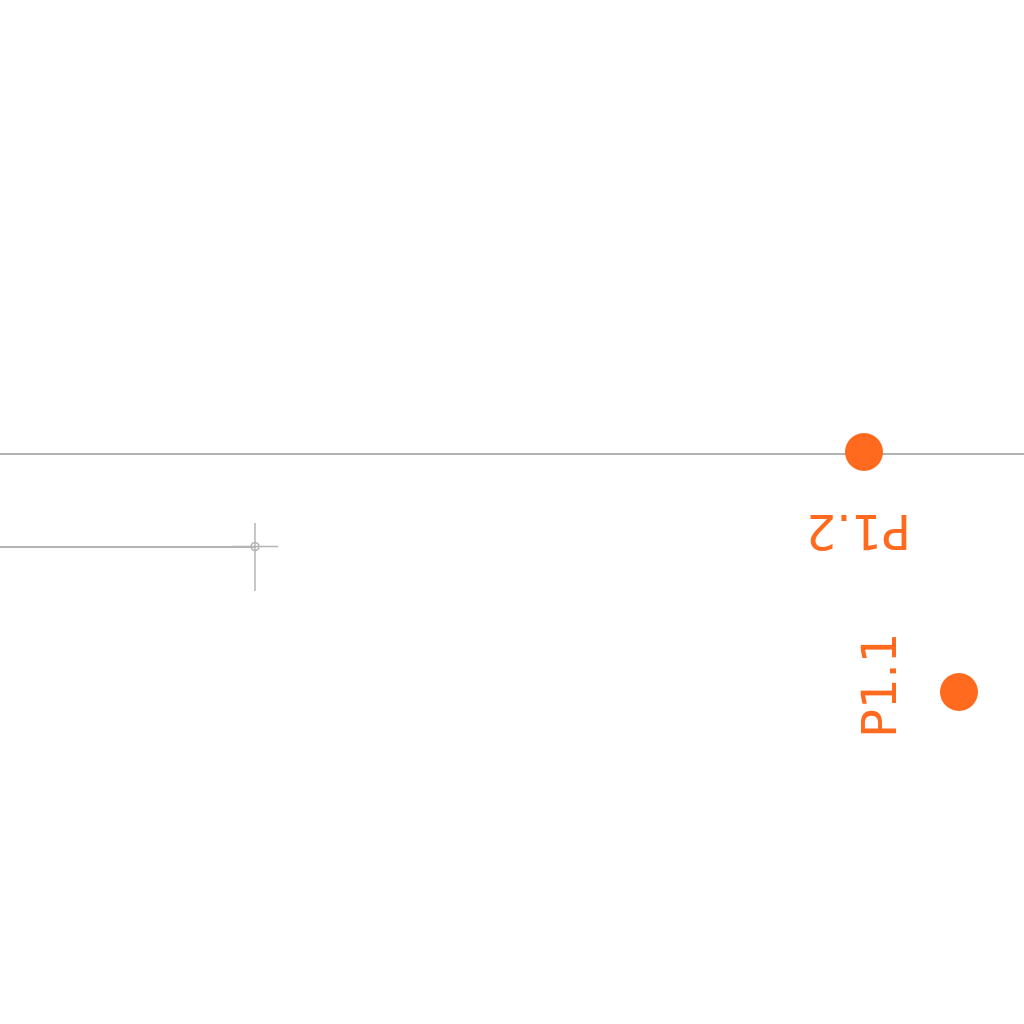 Image resolution: width=1024 pixels, height=1024 pixels. What do you see at coordinates (858, 531) in the screenshot?
I see `pin-label-p1-2: P1.2` at bounding box center [858, 531].